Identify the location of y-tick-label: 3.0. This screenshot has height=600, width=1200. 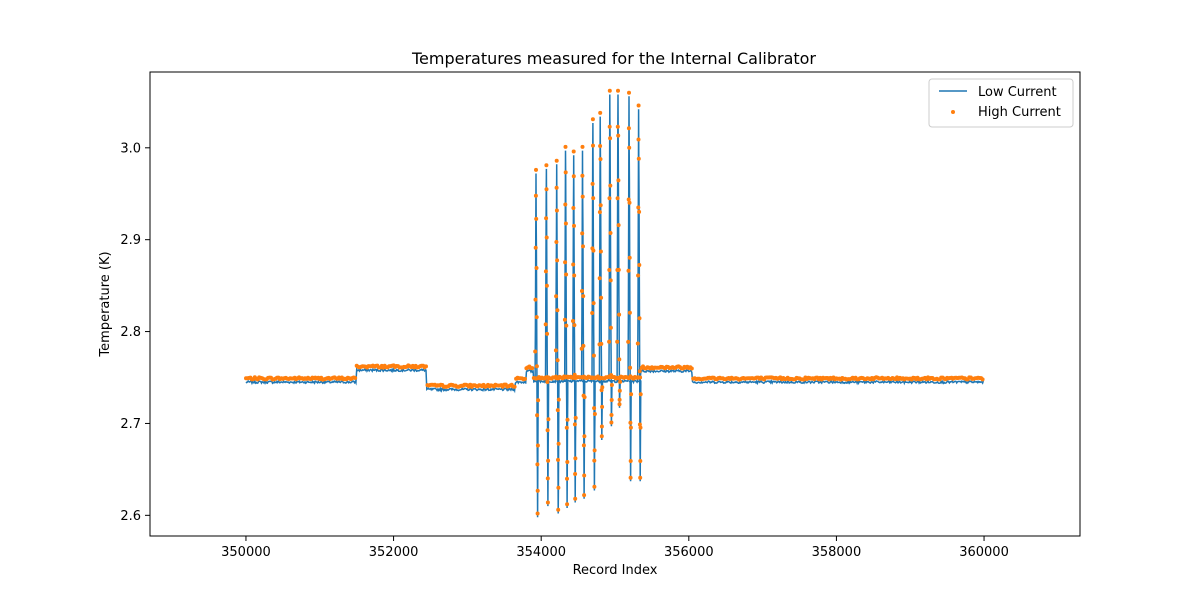
(130, 148).